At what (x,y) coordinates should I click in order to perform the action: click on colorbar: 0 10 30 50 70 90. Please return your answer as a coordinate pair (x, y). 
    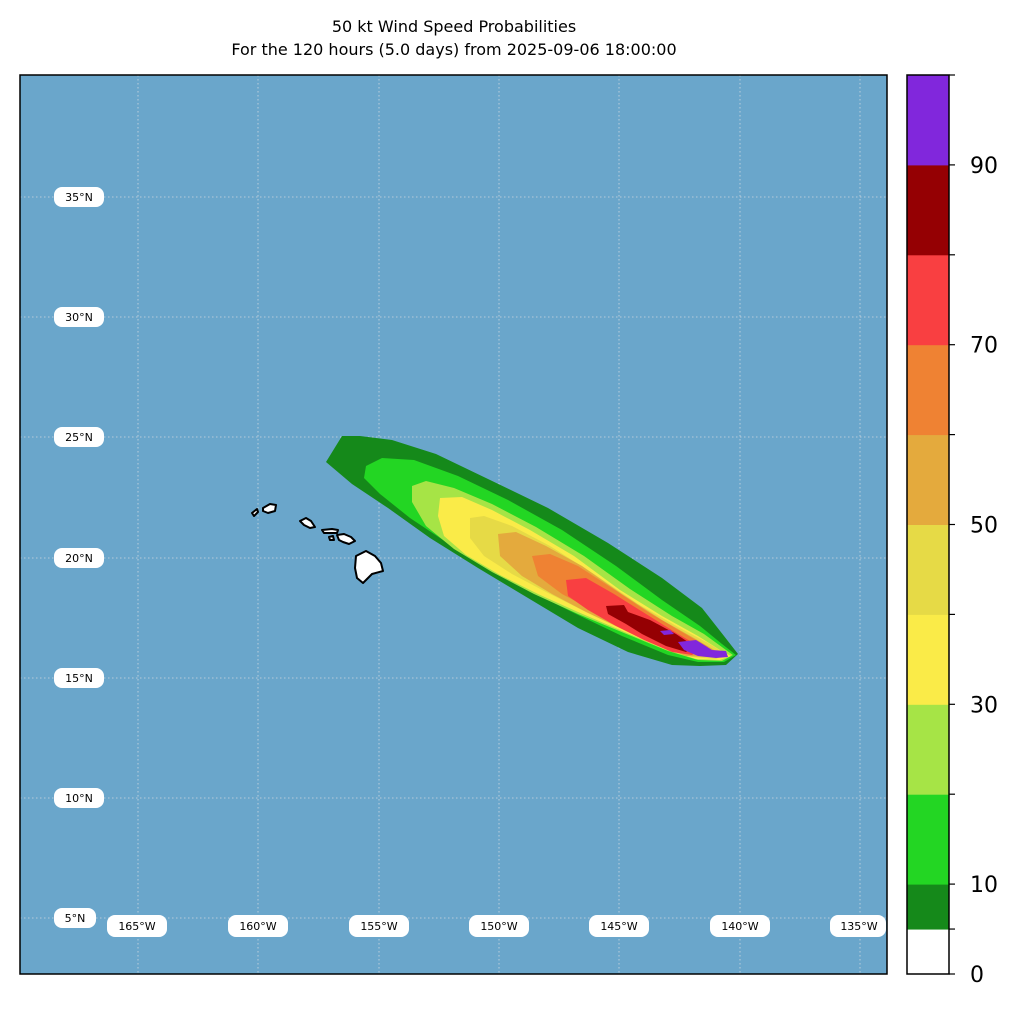
    Looking at the image, I should click on (952, 531).